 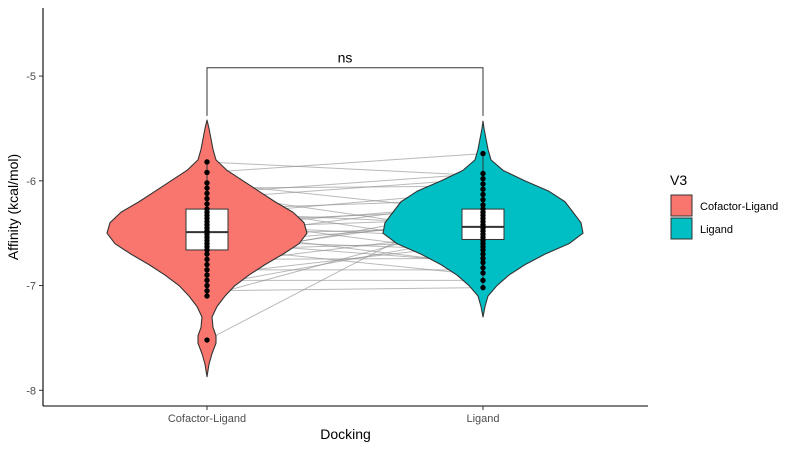 I want to click on x-tick-label: Cofactor-Ligand, so click(x=207, y=419).